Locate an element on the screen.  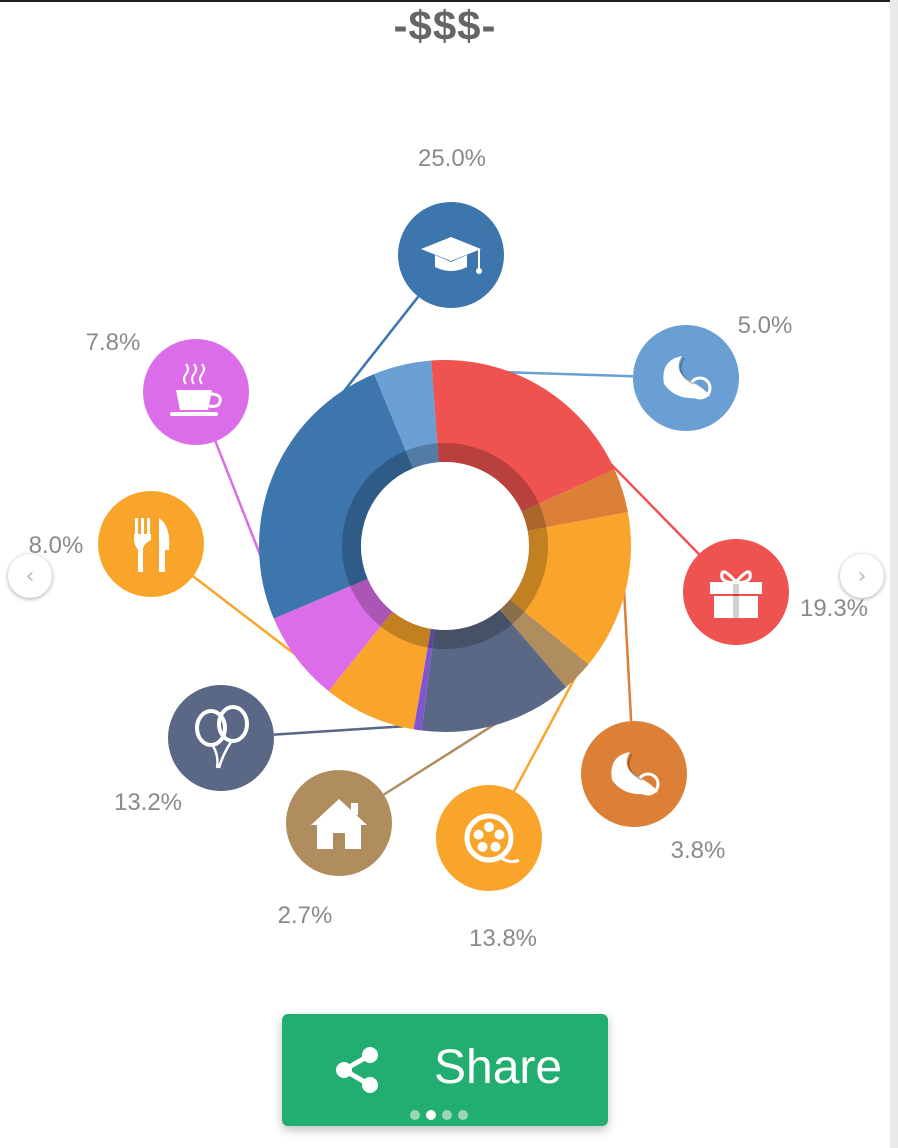
percent-label: 25.0% is located at coordinates (452, 158).